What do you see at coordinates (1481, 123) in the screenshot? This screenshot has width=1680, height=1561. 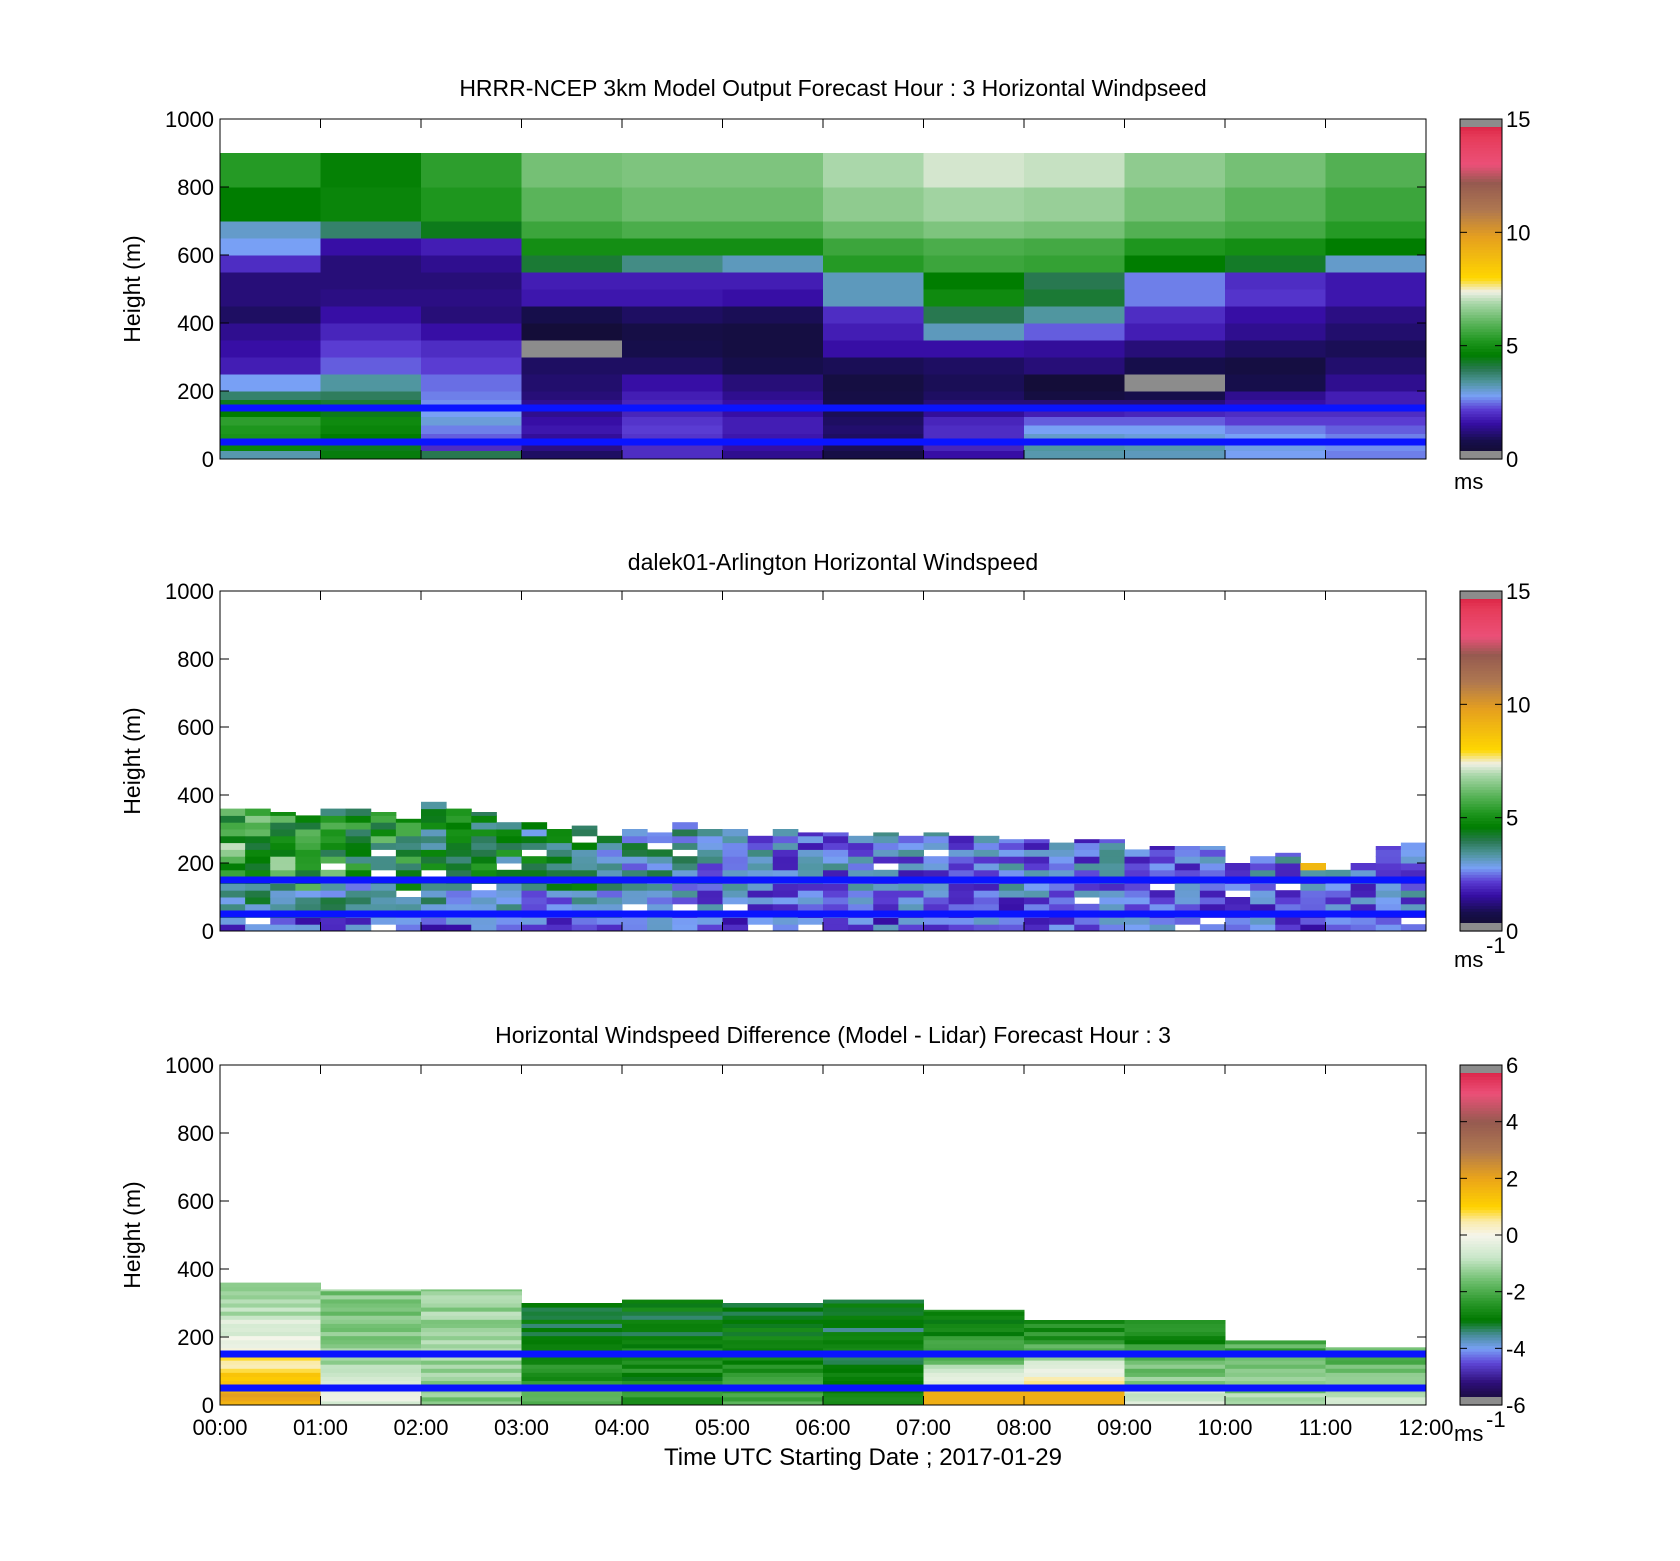 I see `colorbar-cap-top` at bounding box center [1481, 123].